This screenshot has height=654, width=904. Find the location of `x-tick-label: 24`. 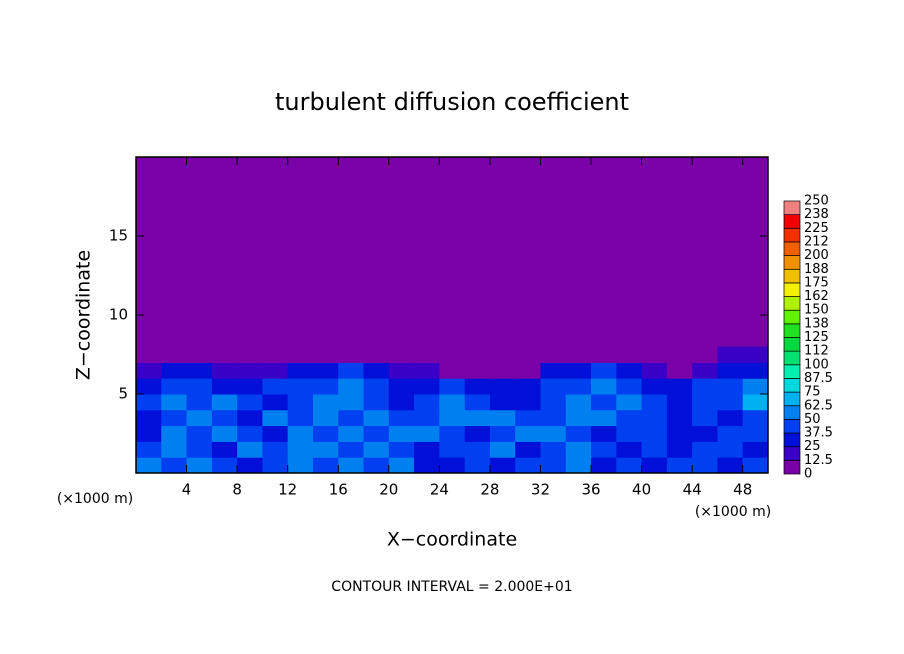

x-tick-label: 24 is located at coordinates (439, 490).